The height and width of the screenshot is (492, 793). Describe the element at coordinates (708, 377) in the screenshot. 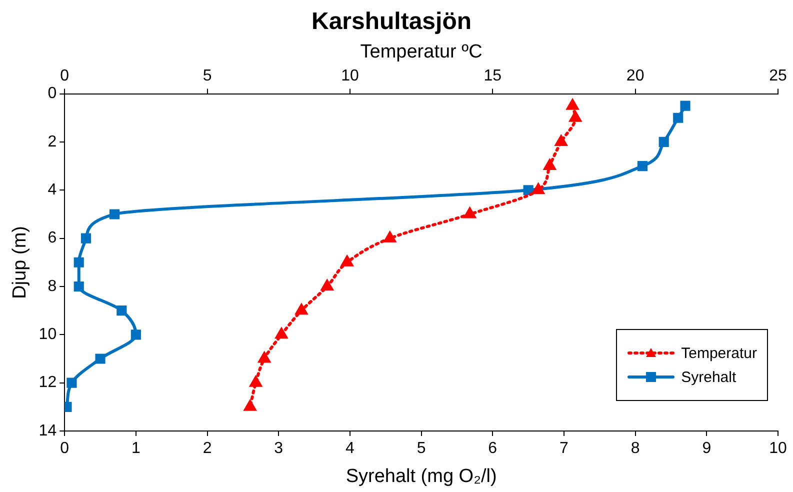

I see `legend-label: Syrehalt` at that location.